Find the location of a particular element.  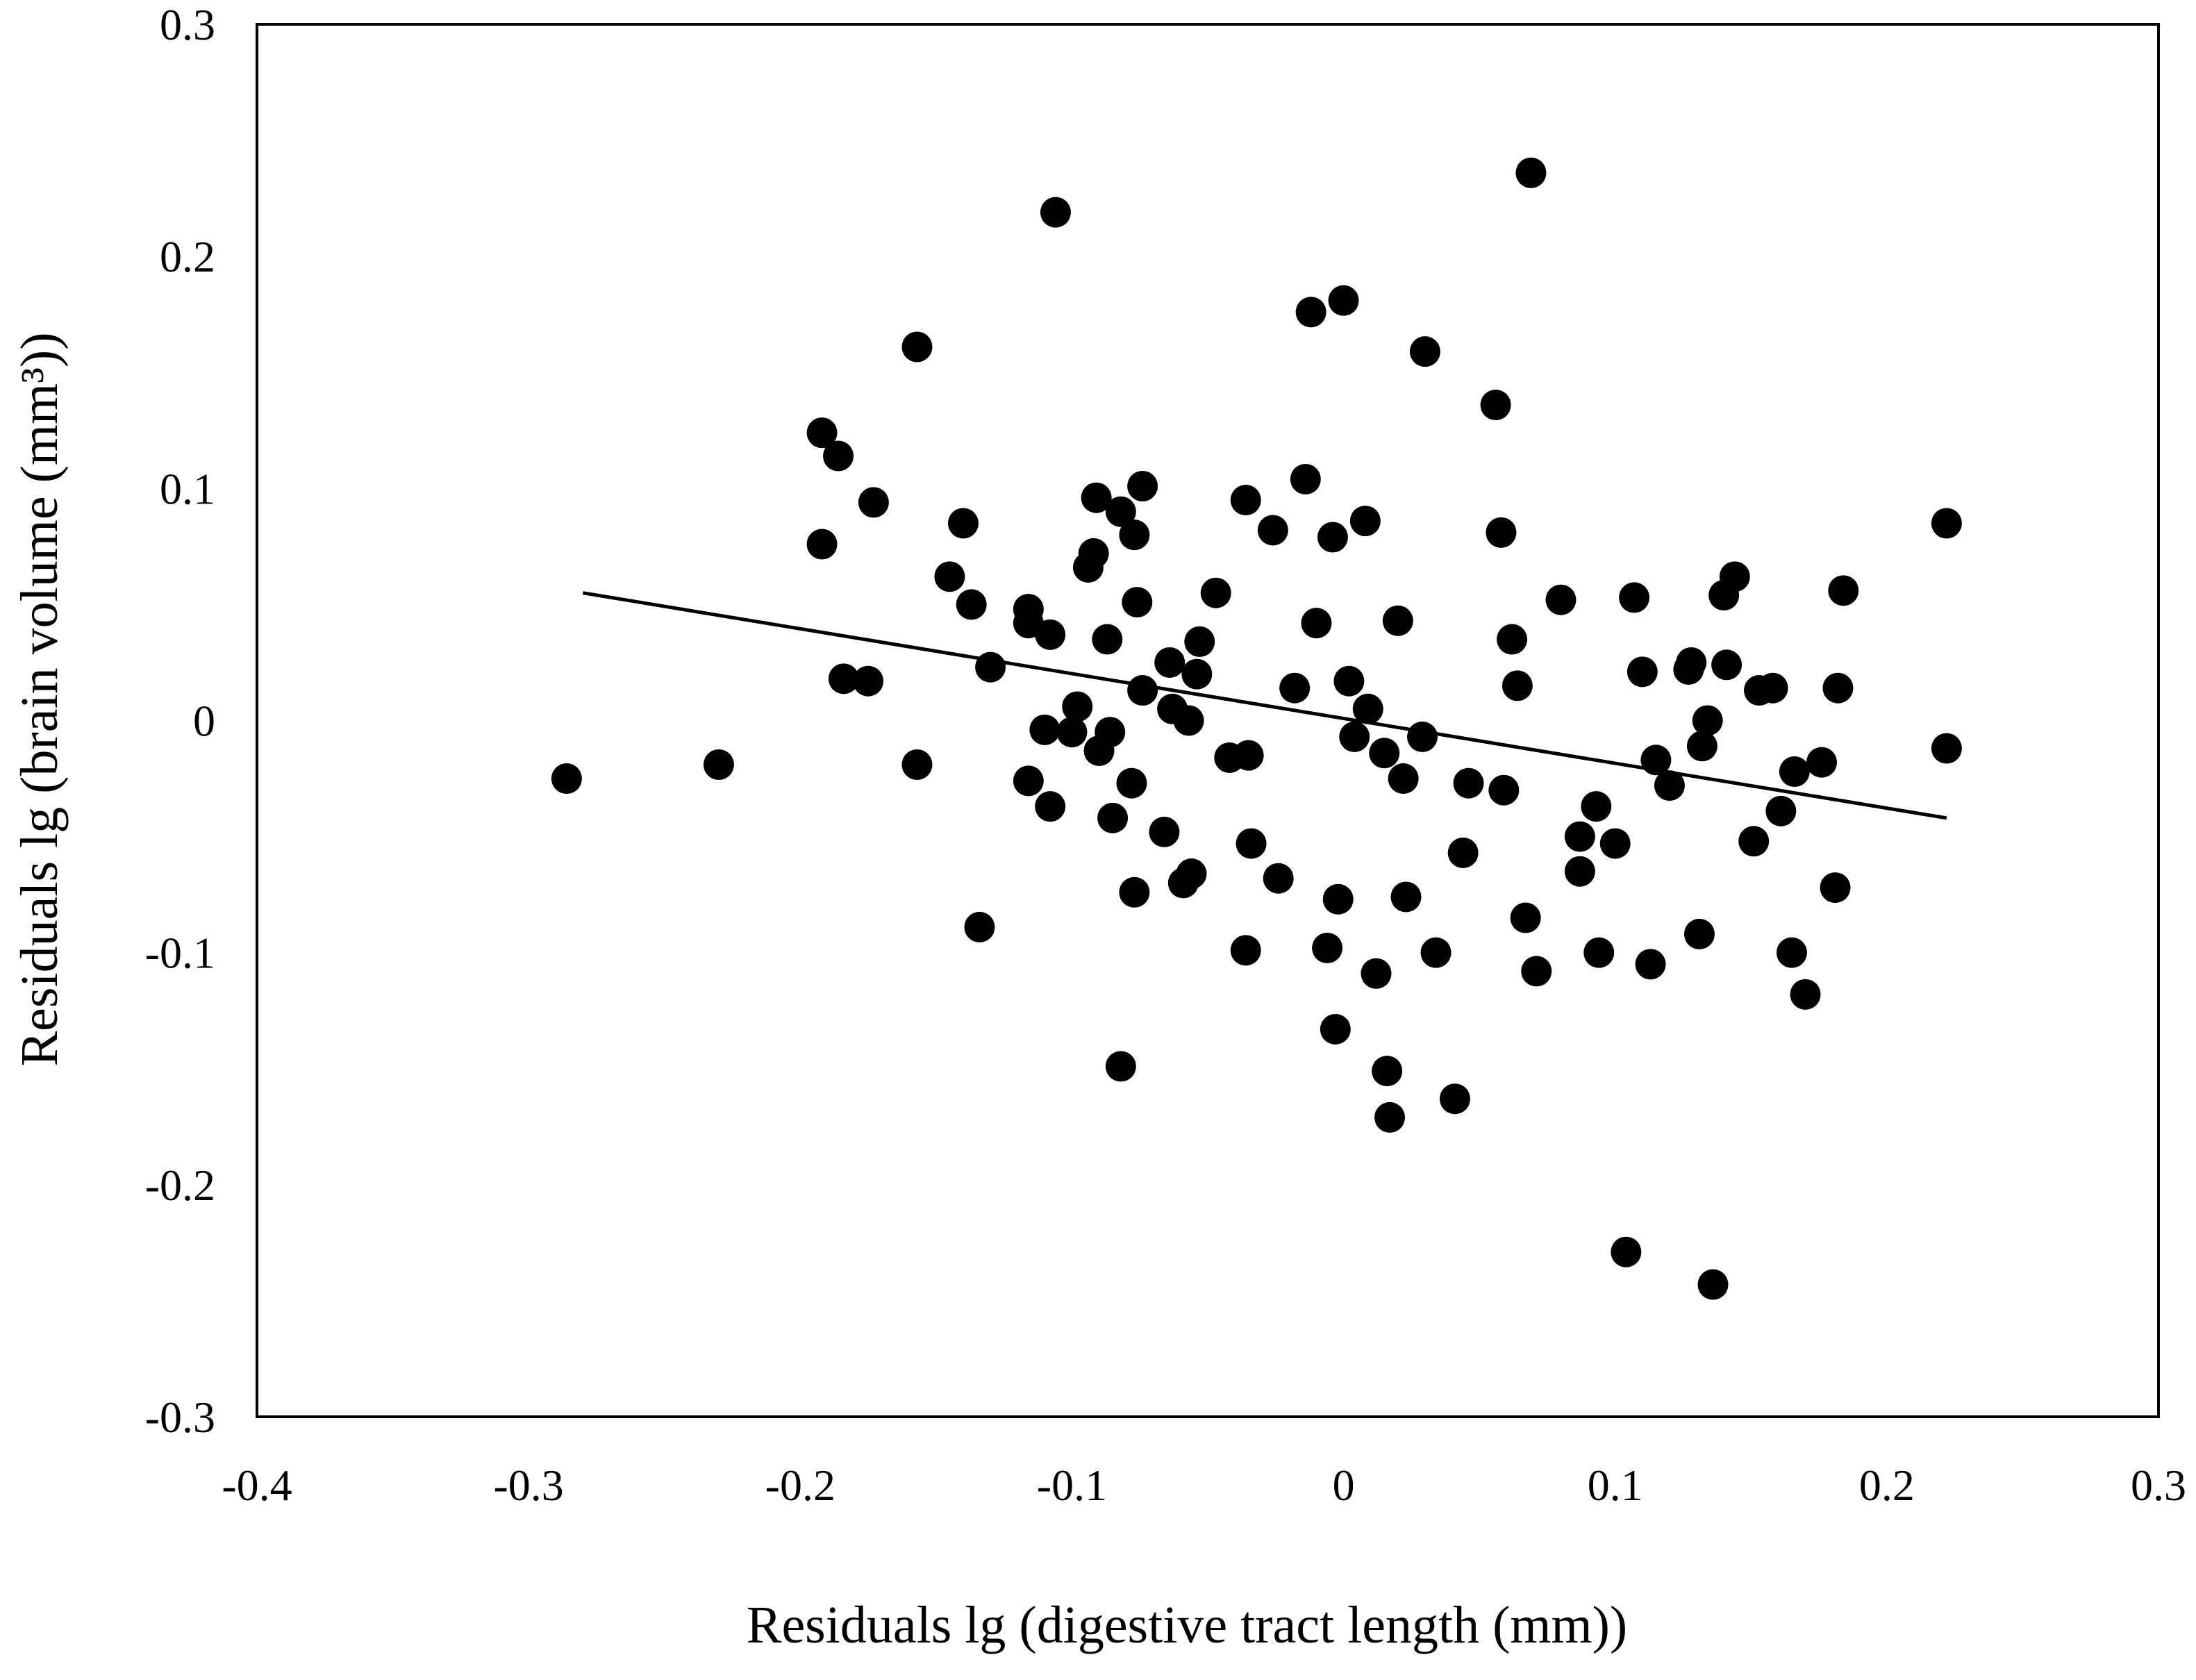

y-tick-label: -0.1 is located at coordinates (180, 953).